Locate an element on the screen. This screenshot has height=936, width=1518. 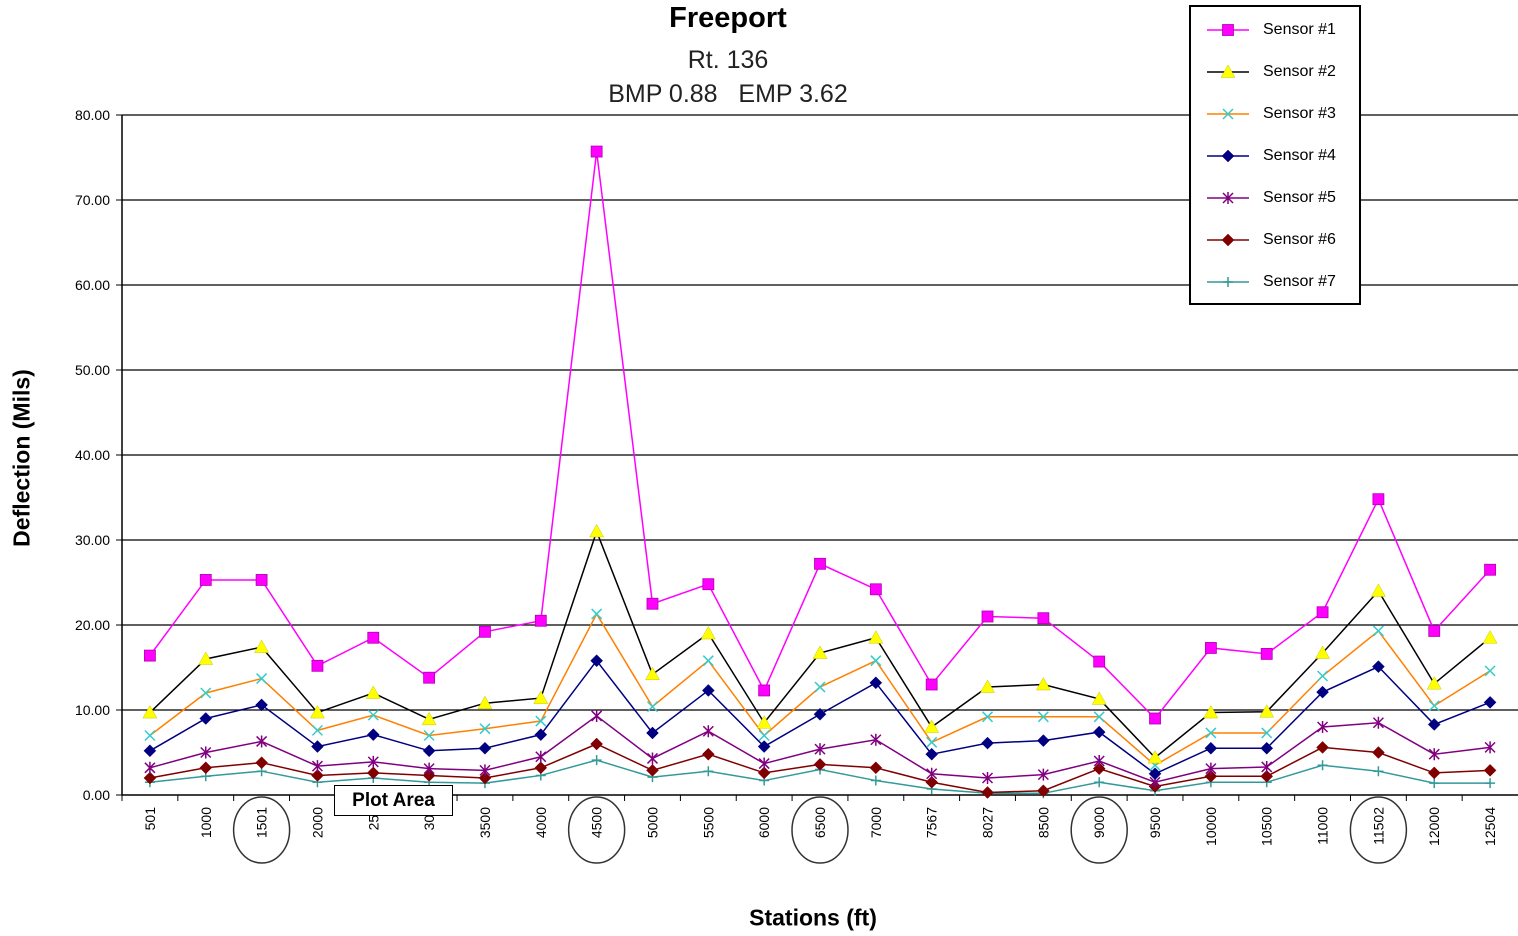
legend-item: Sensor #5 is located at coordinates (1276, 198).